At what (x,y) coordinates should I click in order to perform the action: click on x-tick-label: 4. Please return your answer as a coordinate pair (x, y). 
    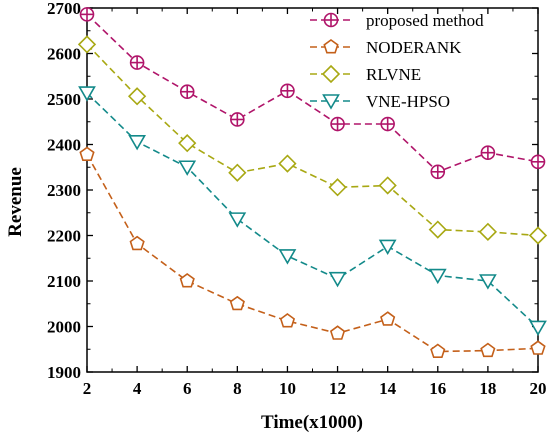
    Looking at the image, I should click on (137, 388).